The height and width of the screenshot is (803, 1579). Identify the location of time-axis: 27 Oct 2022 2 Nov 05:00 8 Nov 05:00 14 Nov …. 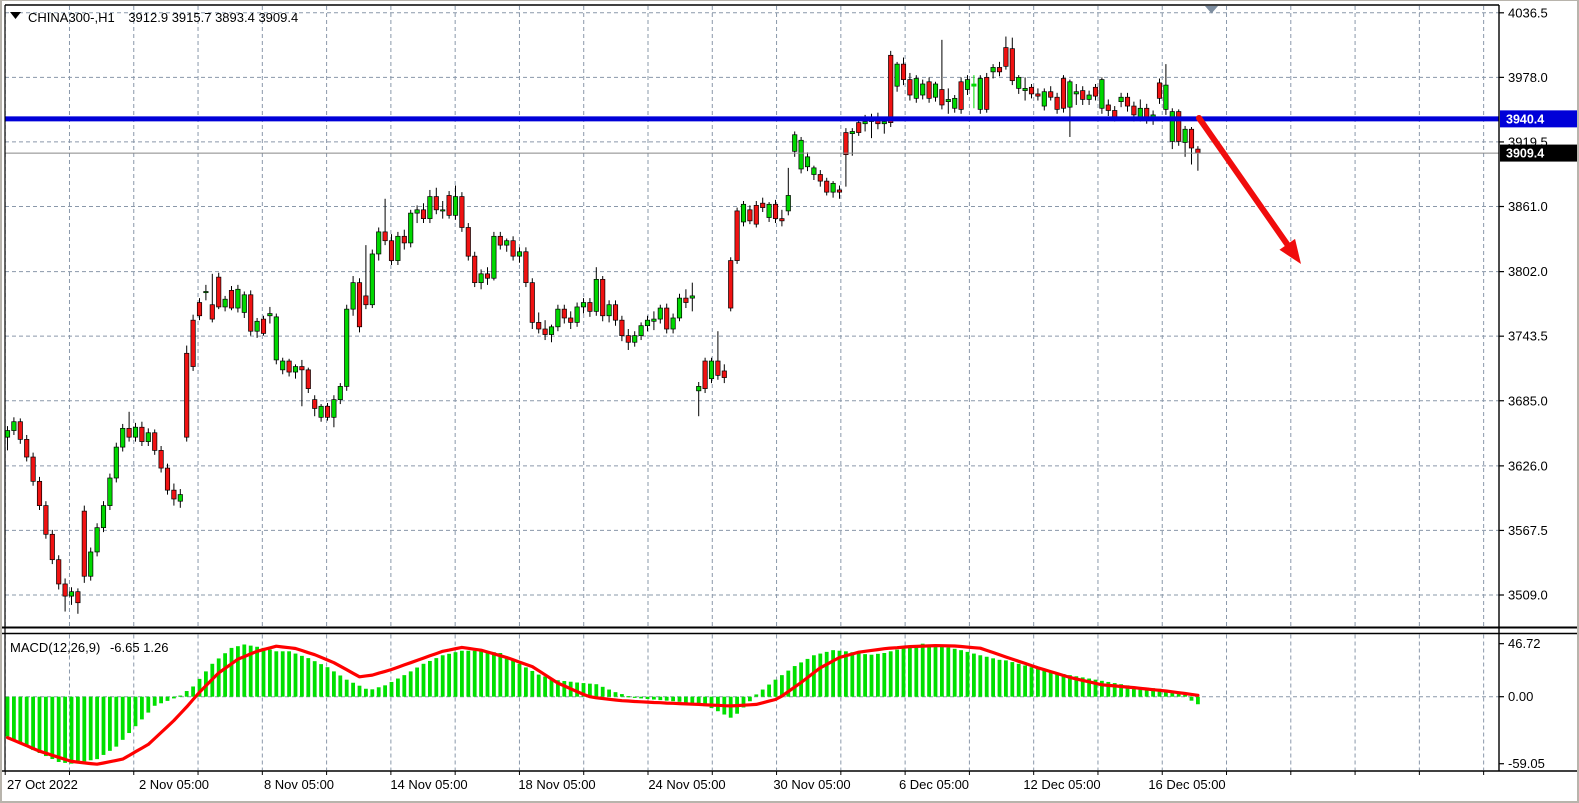
(744, 781).